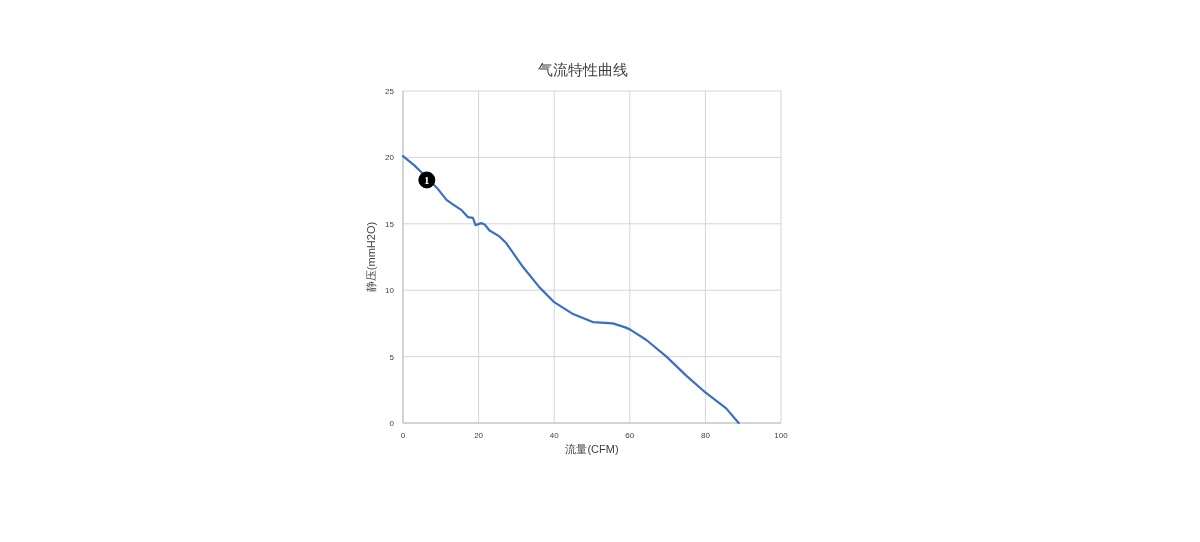  What do you see at coordinates (630, 435) in the screenshot?
I see `x-tick-label: 60` at bounding box center [630, 435].